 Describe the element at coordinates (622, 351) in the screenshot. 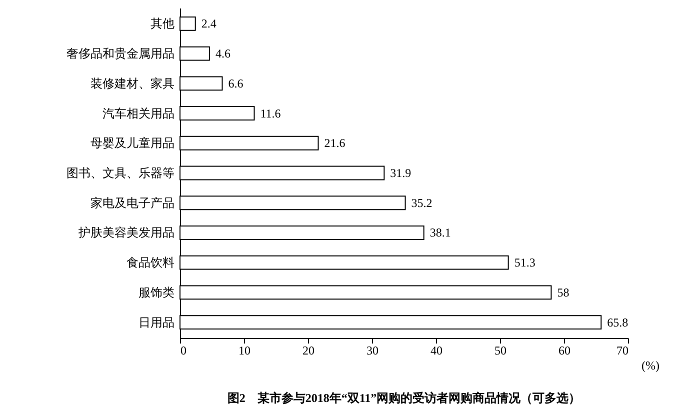

I see `x-tick-label: 70` at that location.